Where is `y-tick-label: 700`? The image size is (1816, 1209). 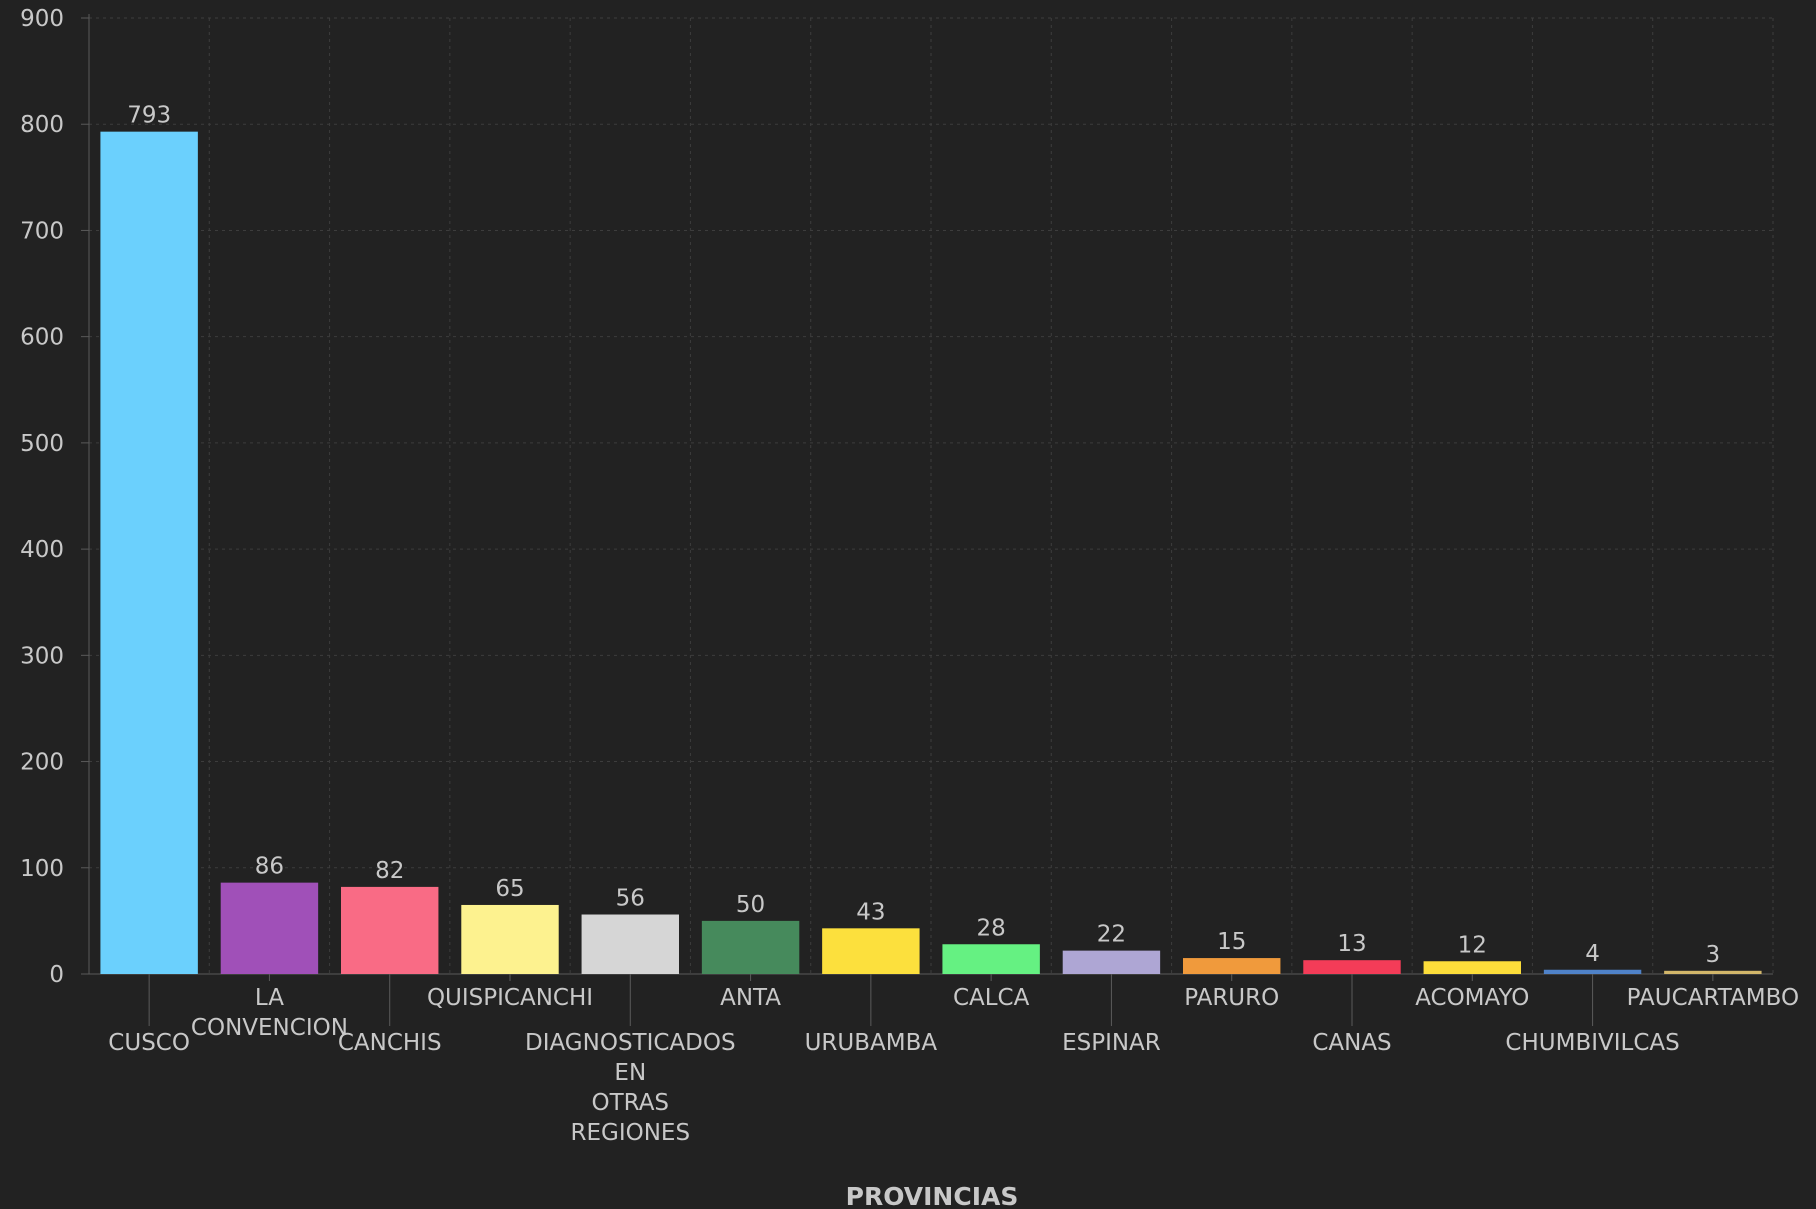
y-tick-label: 700 is located at coordinates (42, 231).